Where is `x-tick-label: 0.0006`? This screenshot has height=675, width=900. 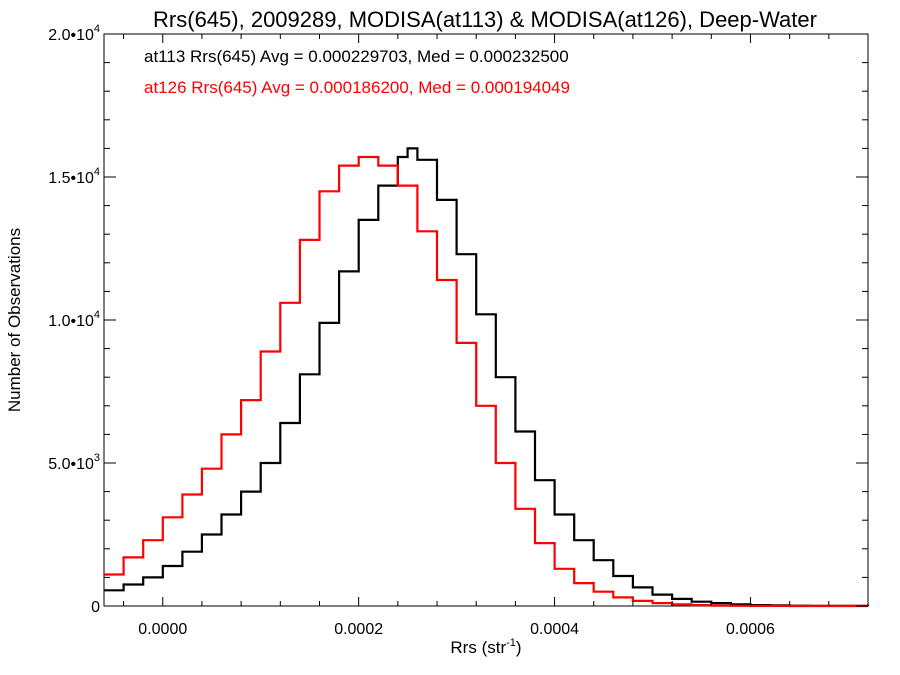
x-tick-label: 0.0006 is located at coordinates (750, 629).